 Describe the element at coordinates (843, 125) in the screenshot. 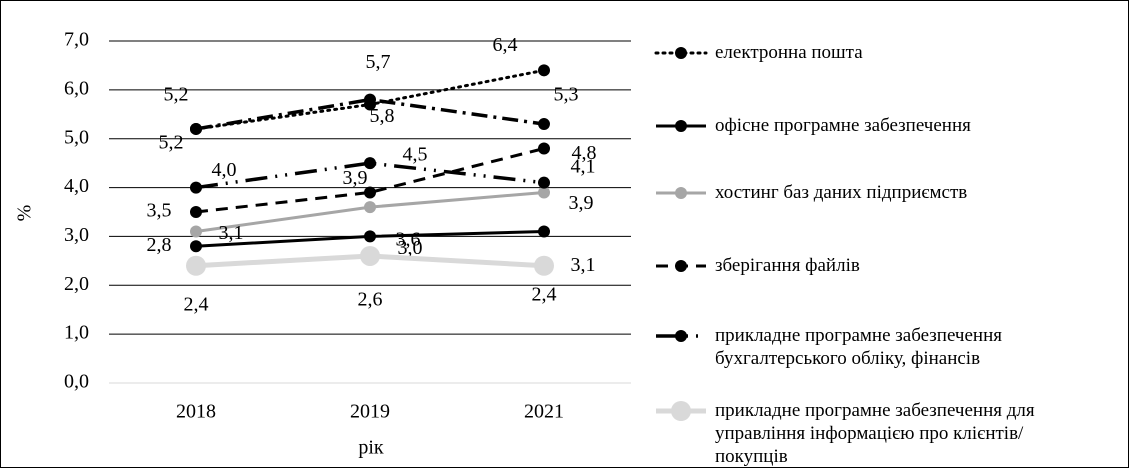

I see `legend-label: офісне програмне забезпечення` at that location.